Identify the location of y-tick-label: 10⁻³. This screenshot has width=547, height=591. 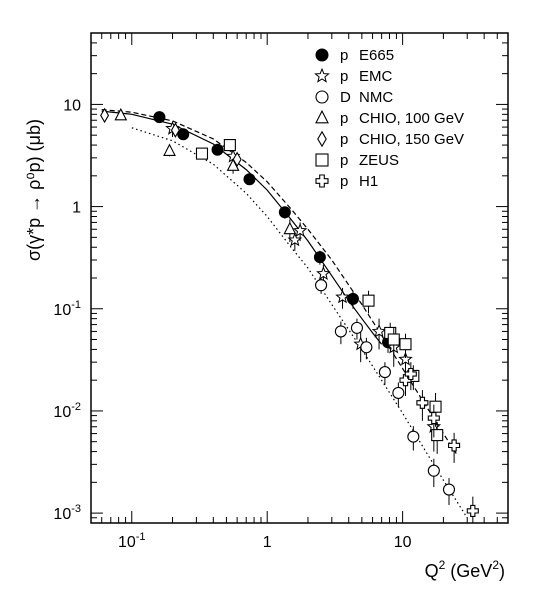
(67, 513).